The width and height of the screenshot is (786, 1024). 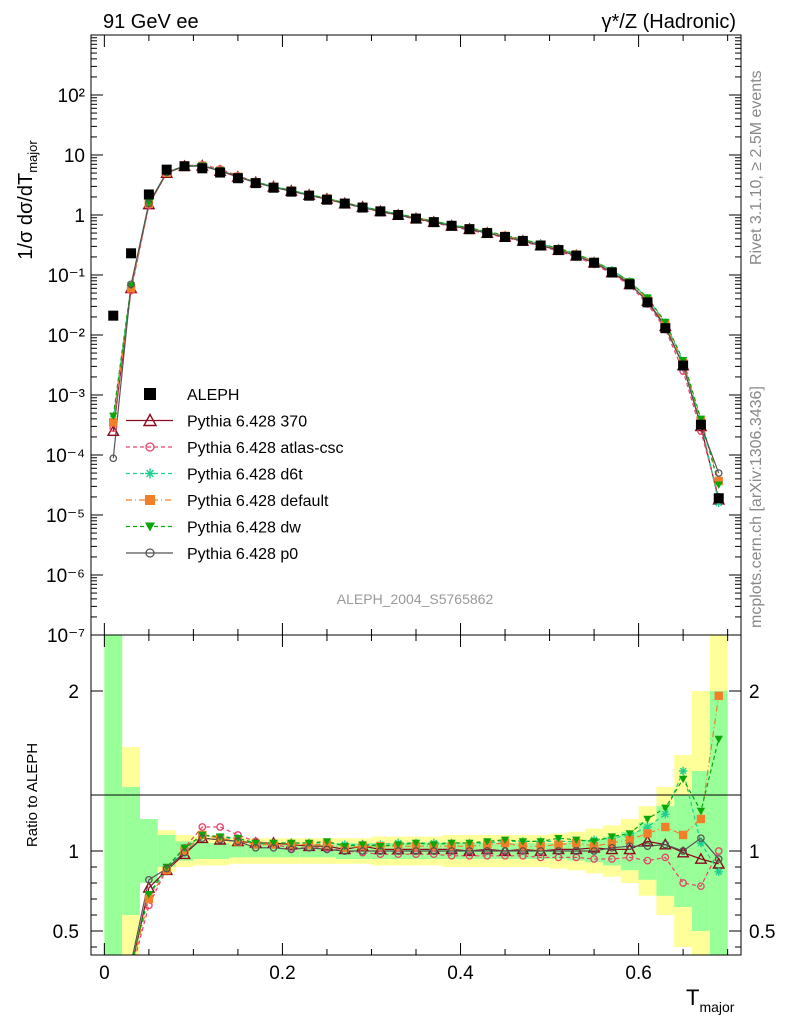 I want to click on ratio-y-tick-label-right: 2, so click(x=754, y=692).